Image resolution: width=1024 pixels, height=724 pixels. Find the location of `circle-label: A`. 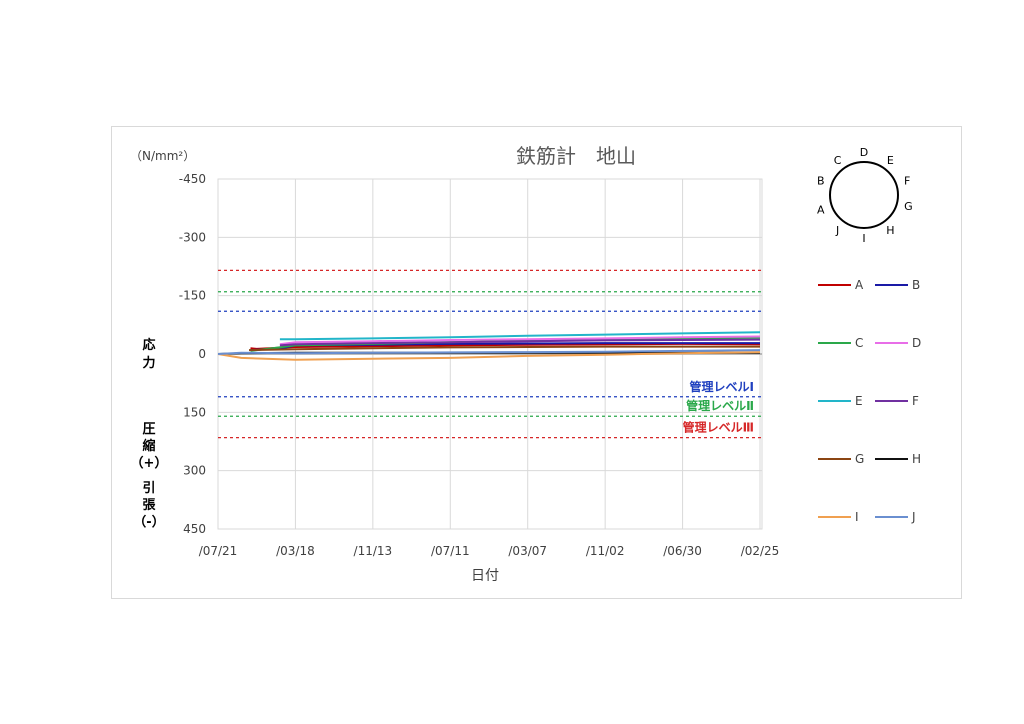

circle-label: A is located at coordinates (821, 210).